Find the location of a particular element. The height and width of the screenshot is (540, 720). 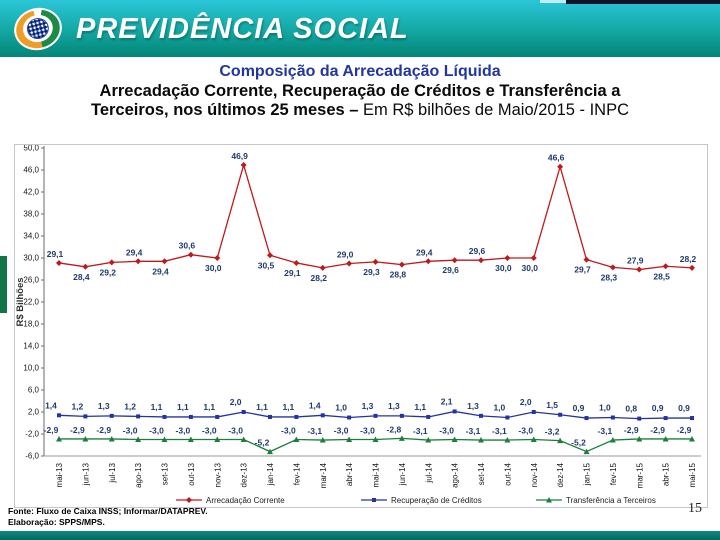

svg-text: 14,0 is located at coordinates (31, 346).